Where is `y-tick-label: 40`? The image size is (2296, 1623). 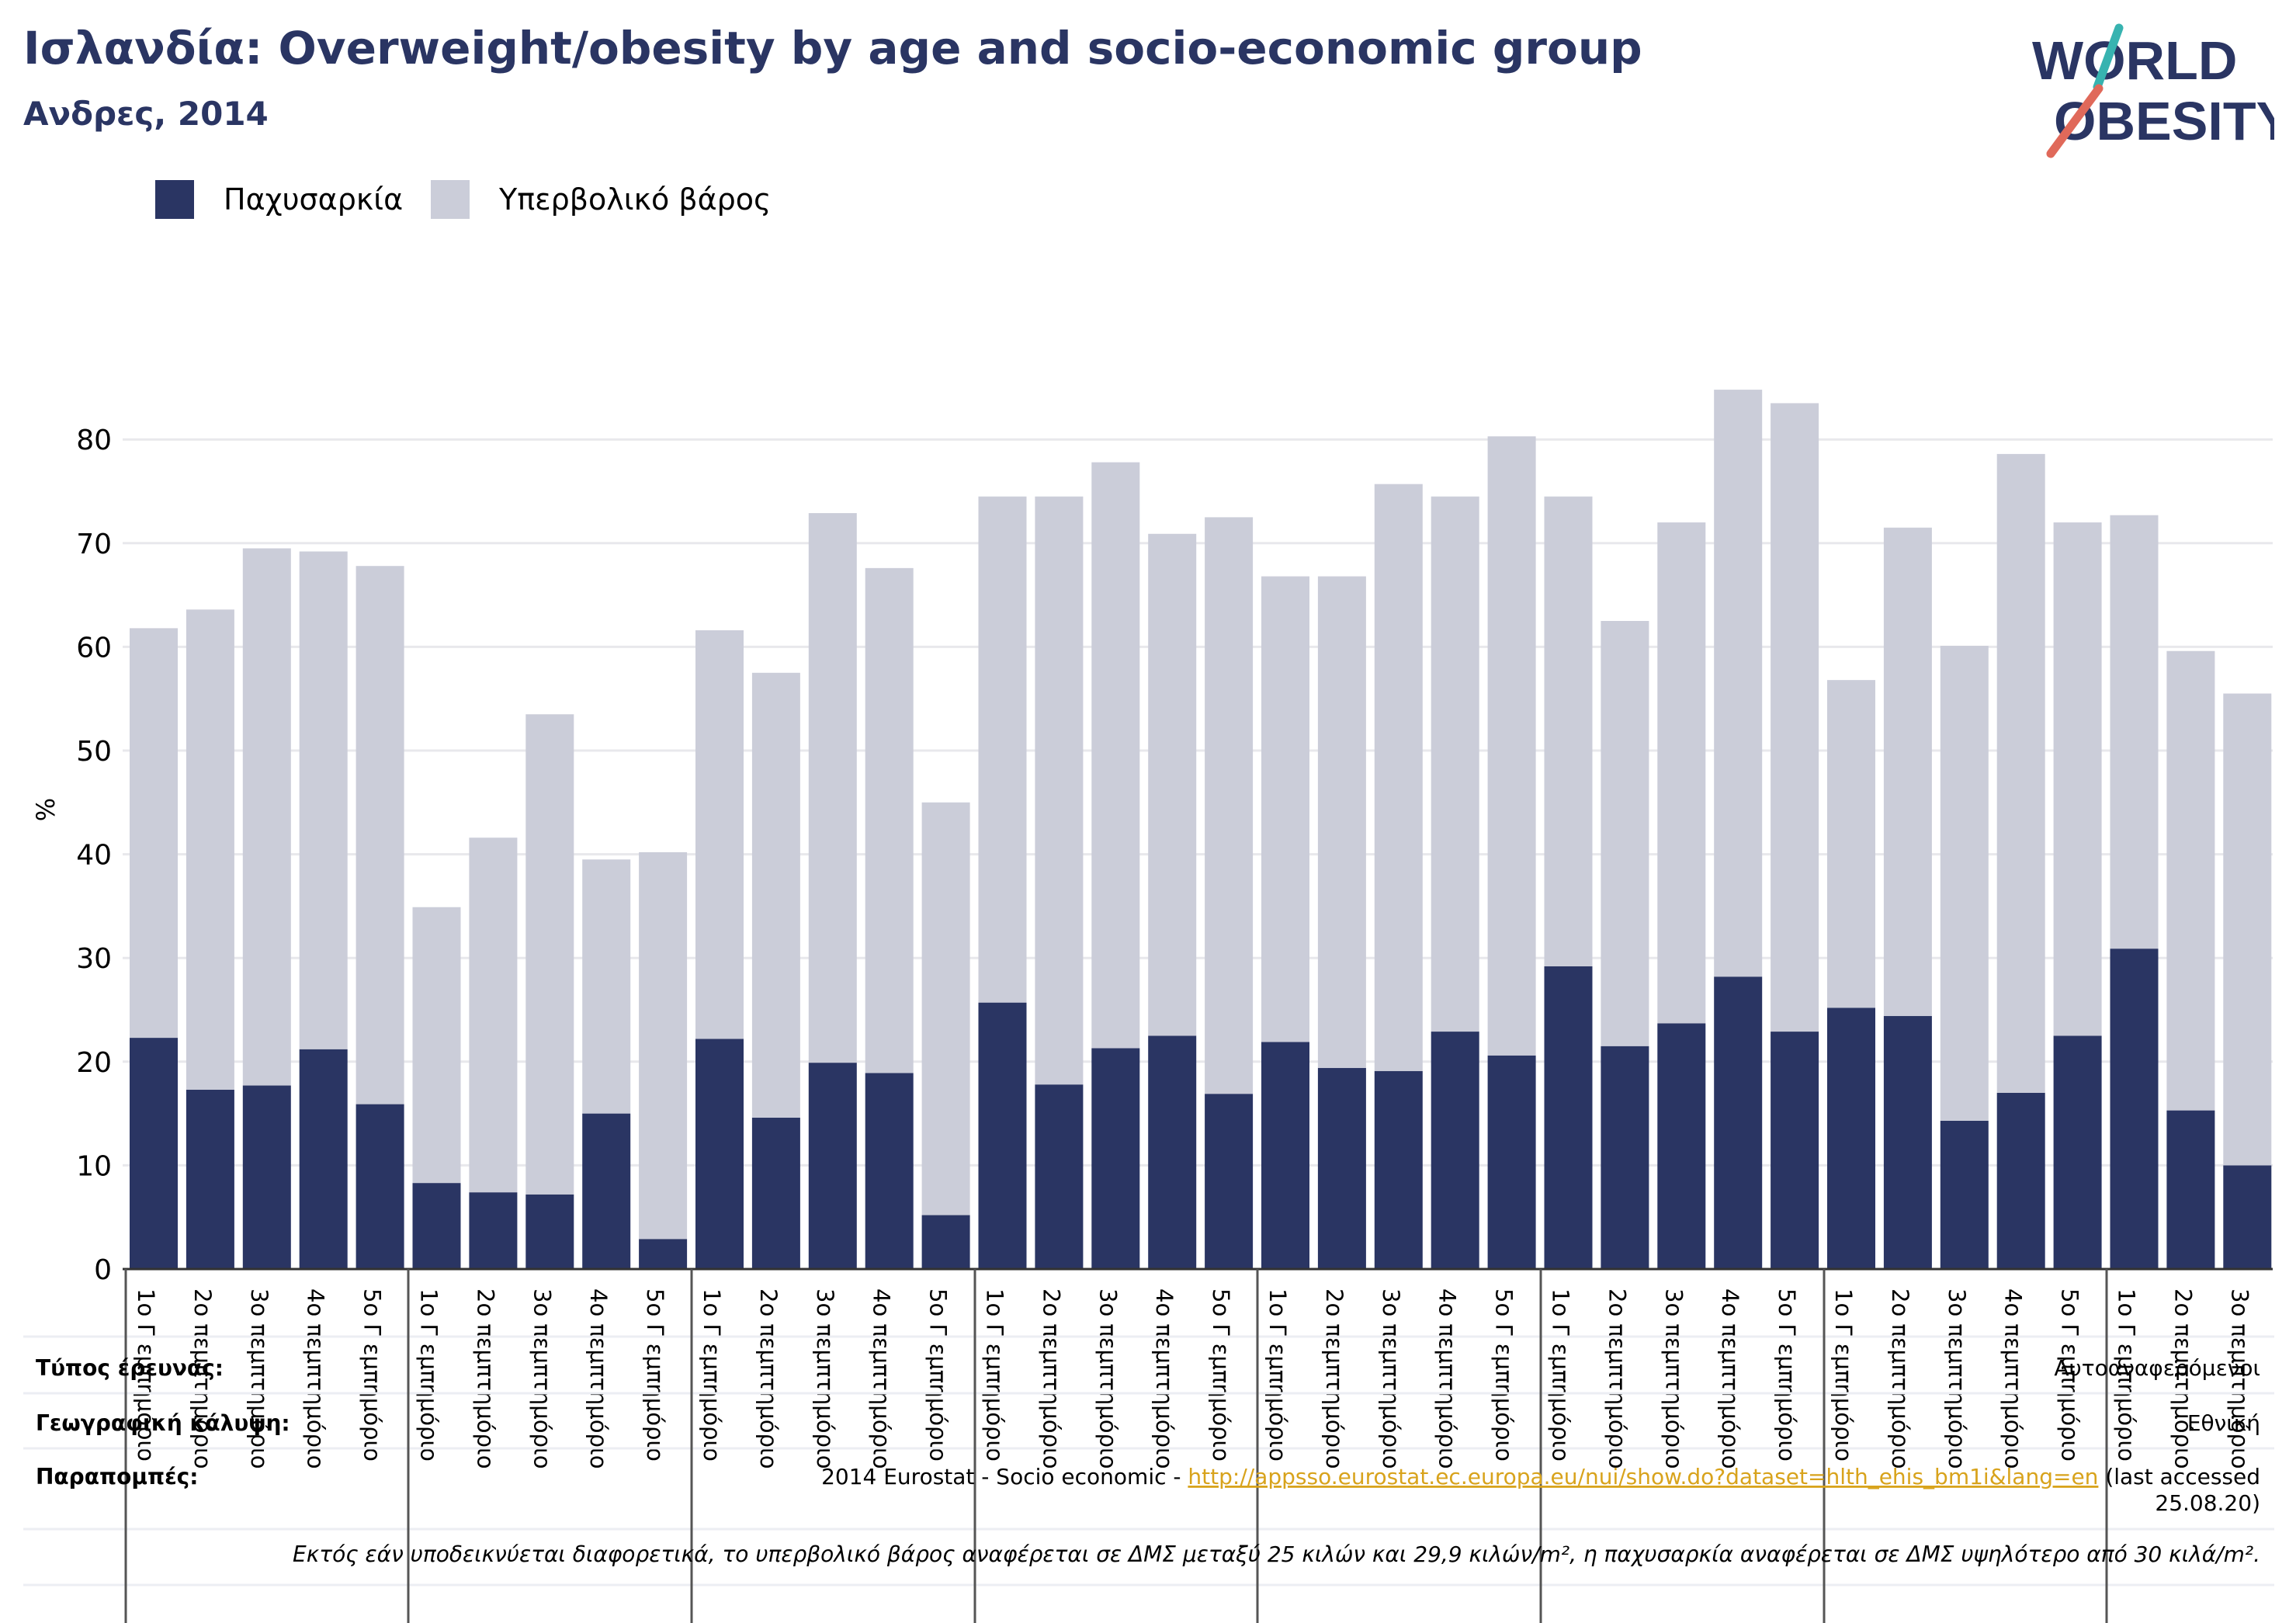
y-tick-label: 40 is located at coordinates (94, 856).